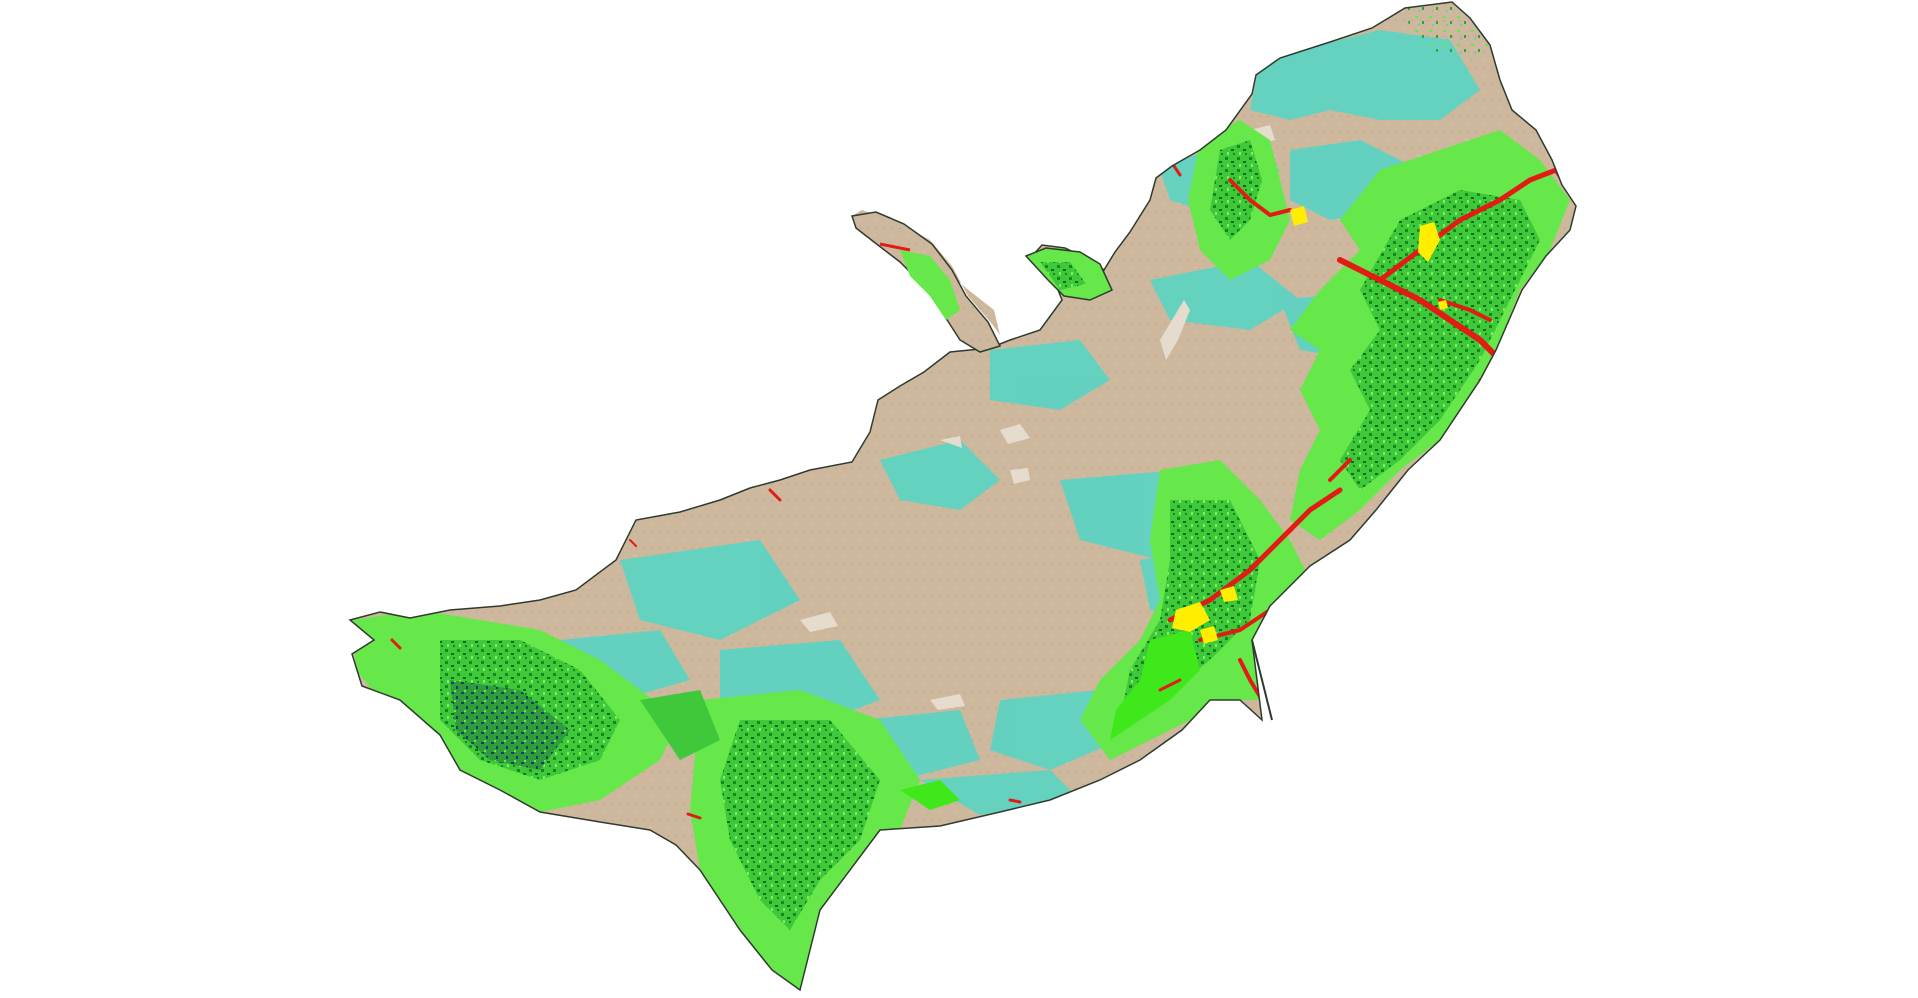  Describe the element at coordinates (1068, 274) in the screenshot. I see `central-lobe-extension` at that location.